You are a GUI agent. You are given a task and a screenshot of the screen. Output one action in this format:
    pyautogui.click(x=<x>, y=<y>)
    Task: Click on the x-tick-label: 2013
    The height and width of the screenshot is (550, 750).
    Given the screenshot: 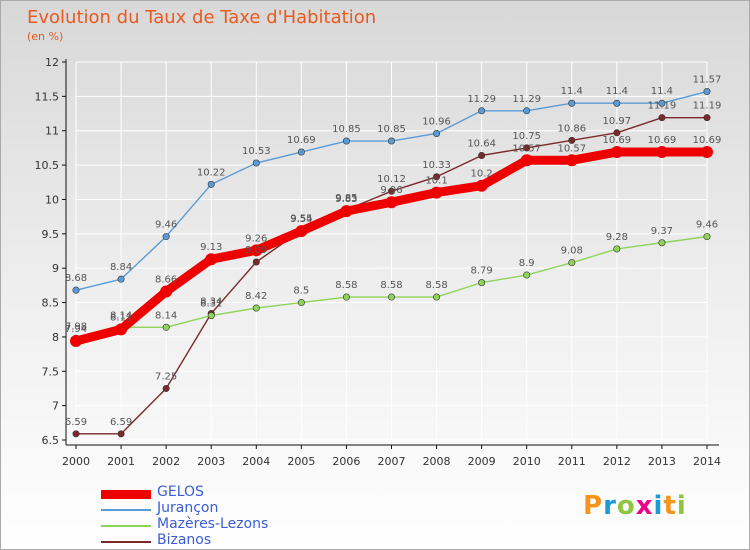 What is the action you would take?
    pyautogui.click(x=662, y=461)
    